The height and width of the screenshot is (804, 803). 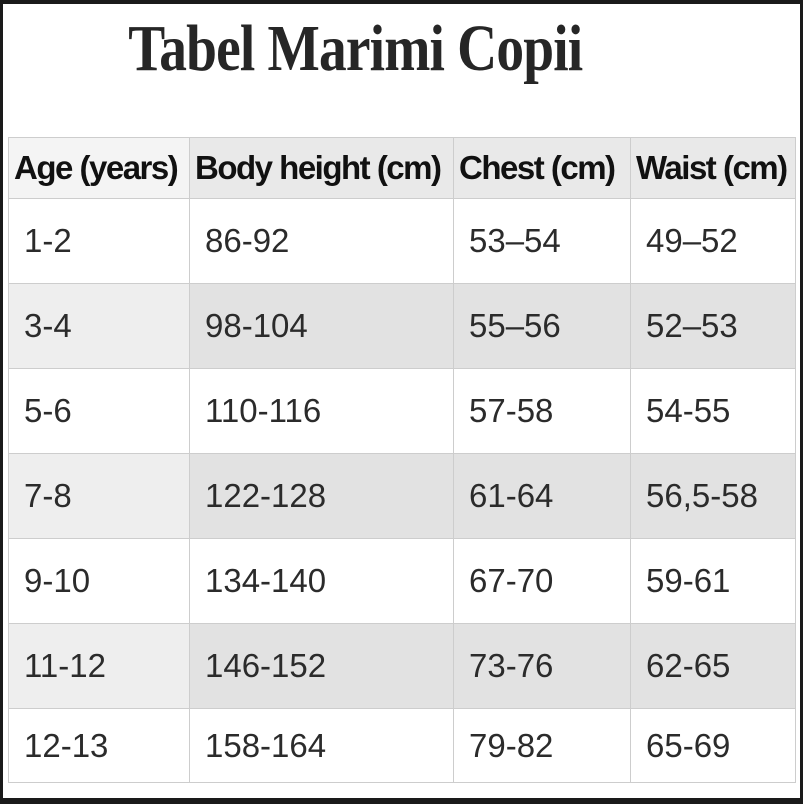 What do you see at coordinates (321, 745) in the screenshot?
I see `cell-height: 158-164` at bounding box center [321, 745].